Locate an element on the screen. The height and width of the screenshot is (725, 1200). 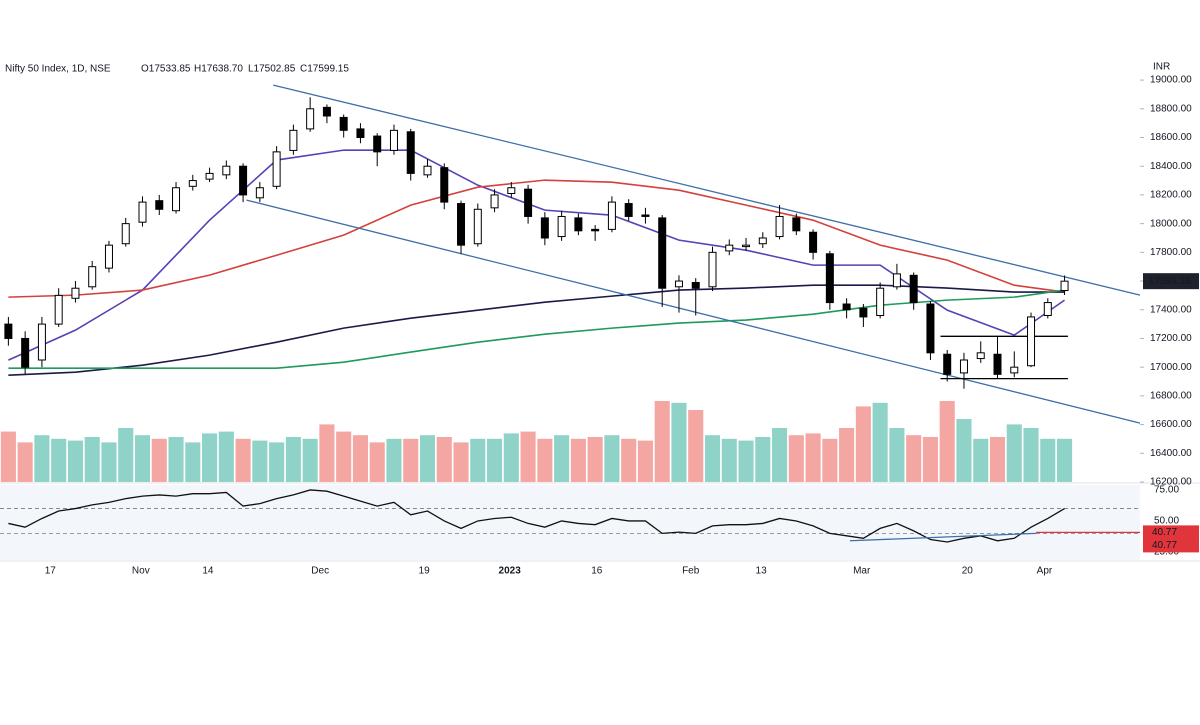
rsi-line is located at coordinates (536, 516).